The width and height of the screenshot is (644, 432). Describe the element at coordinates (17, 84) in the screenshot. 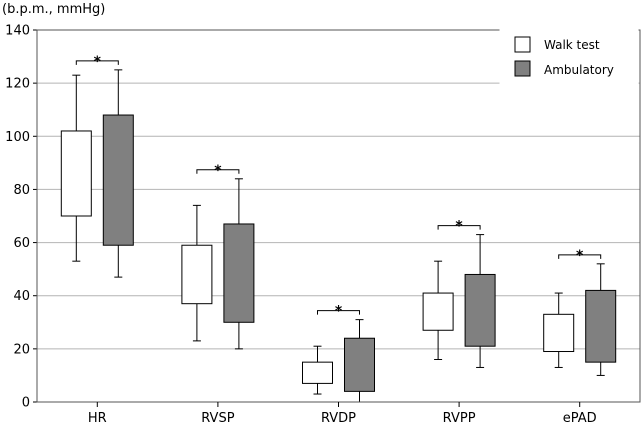

I see `y-tick-label: 120` at that location.